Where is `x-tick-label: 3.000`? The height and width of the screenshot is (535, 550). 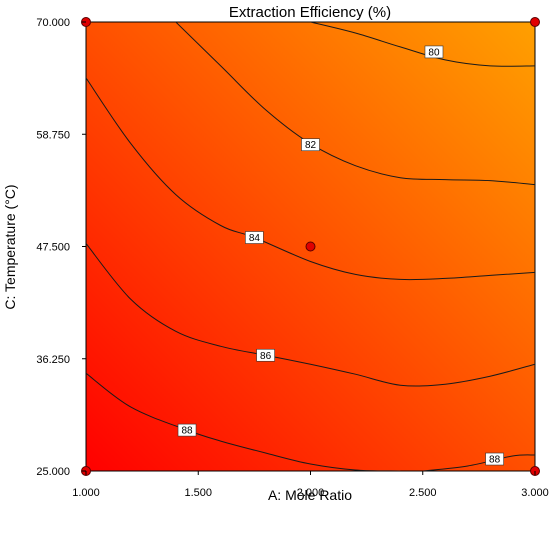 x-tick-label: 3.000 is located at coordinates (535, 493).